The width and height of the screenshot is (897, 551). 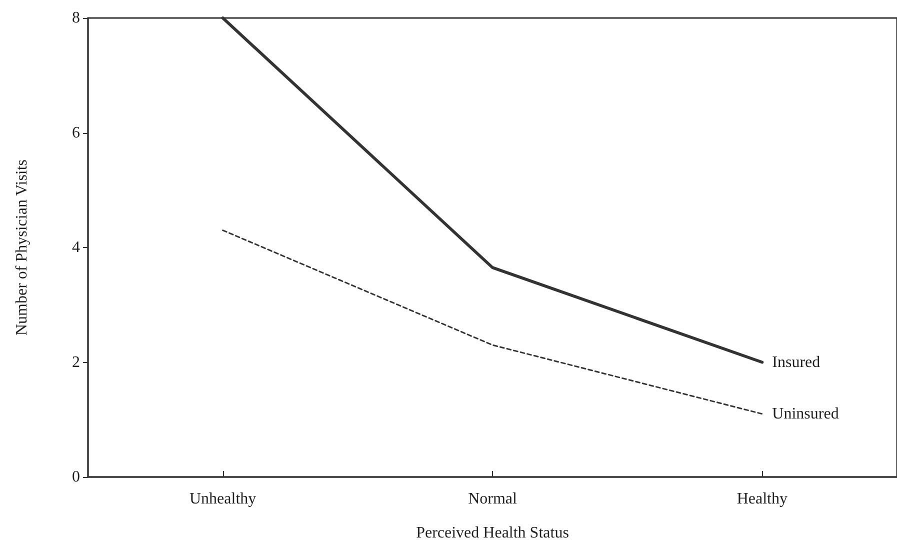 I want to click on y-tick-label: 6, so click(x=76, y=133).